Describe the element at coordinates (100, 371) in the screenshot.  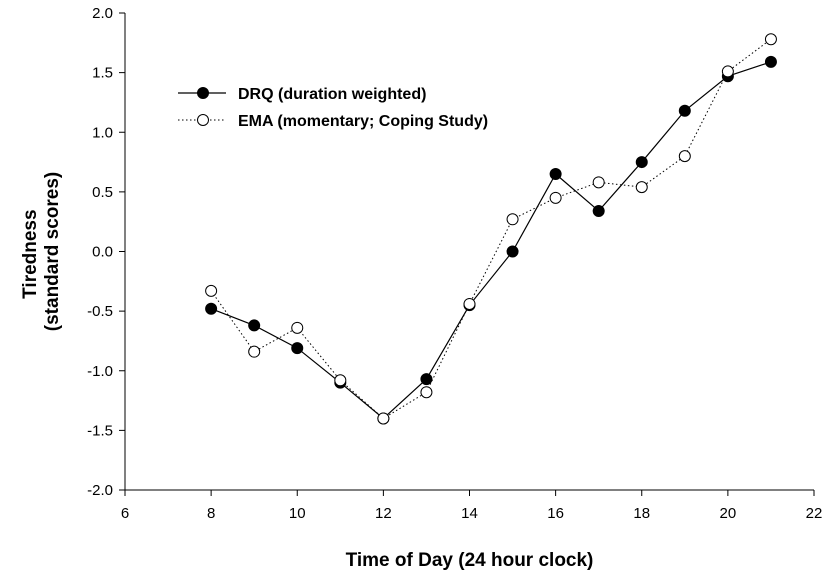
I see `y-tick-label: -1.0` at that location.